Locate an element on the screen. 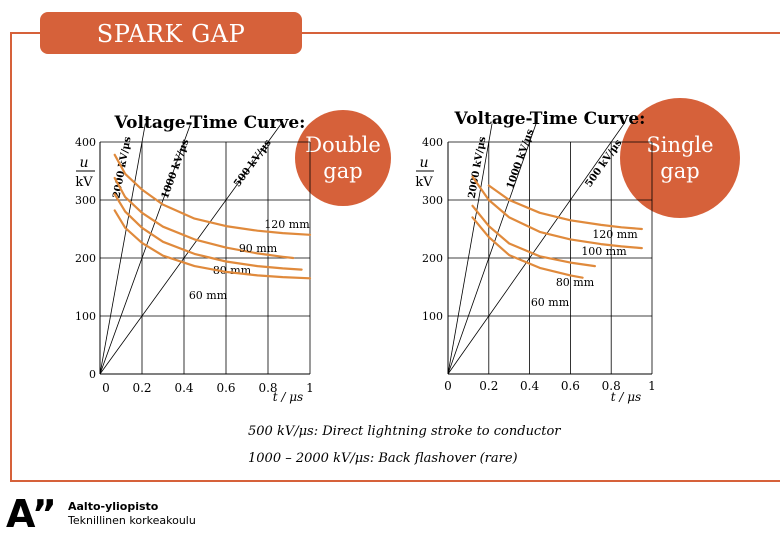  badge-label: Double gap is located at coordinates (343, 158).